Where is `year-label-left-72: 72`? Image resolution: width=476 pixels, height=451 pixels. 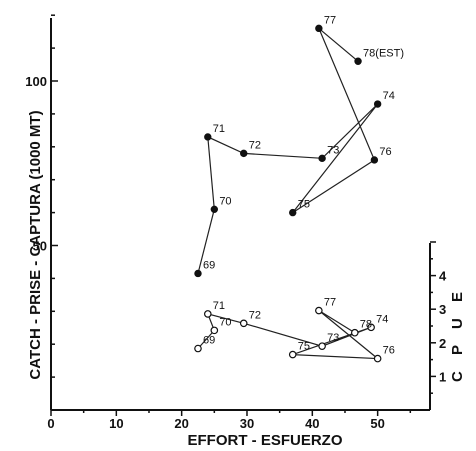 year-label-left-72: 72 is located at coordinates (255, 145).